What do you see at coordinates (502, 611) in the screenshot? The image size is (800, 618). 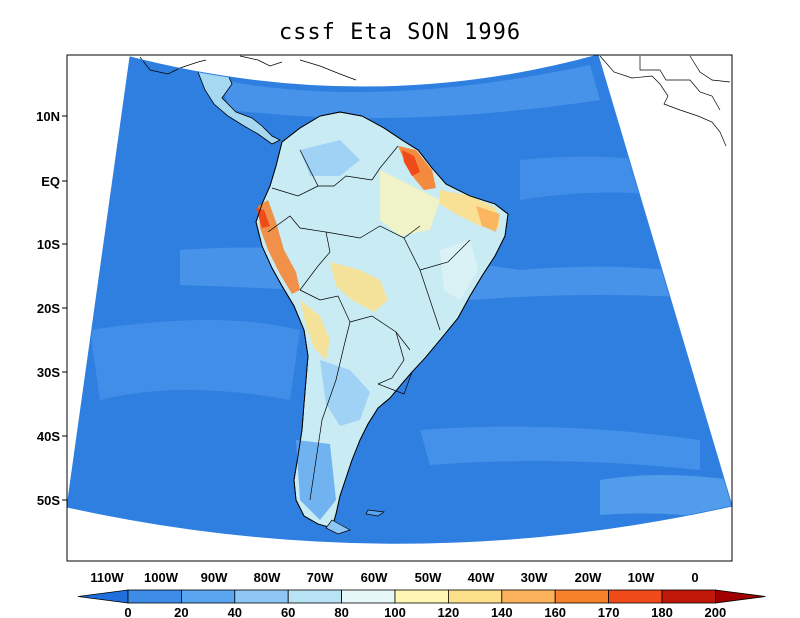 I see `colorbar-label: 140` at bounding box center [502, 611].